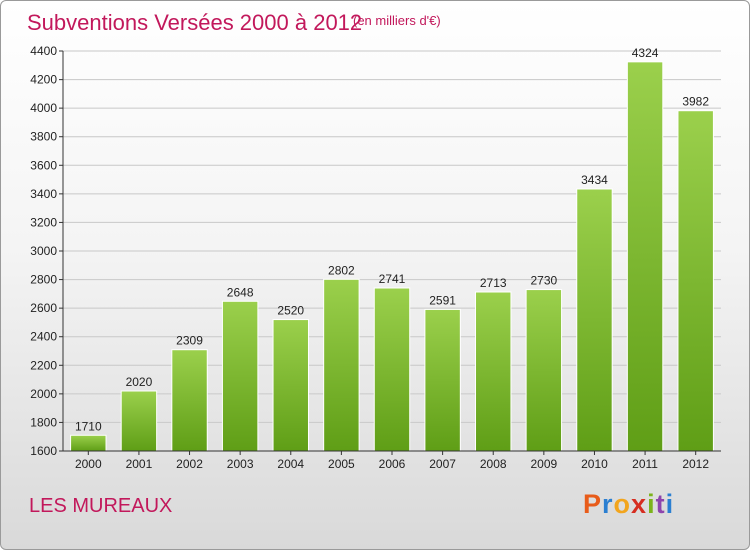  What do you see at coordinates (139, 382) in the screenshot?
I see `value-label-2001: 2020` at bounding box center [139, 382].